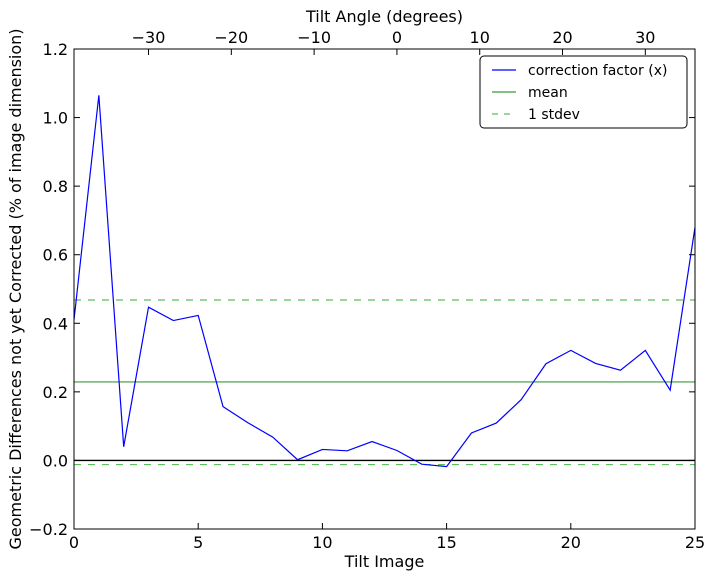 The height and width of the screenshot is (579, 713). What do you see at coordinates (55, 255) in the screenshot?
I see `y-tick-label: 0.6` at bounding box center [55, 255].